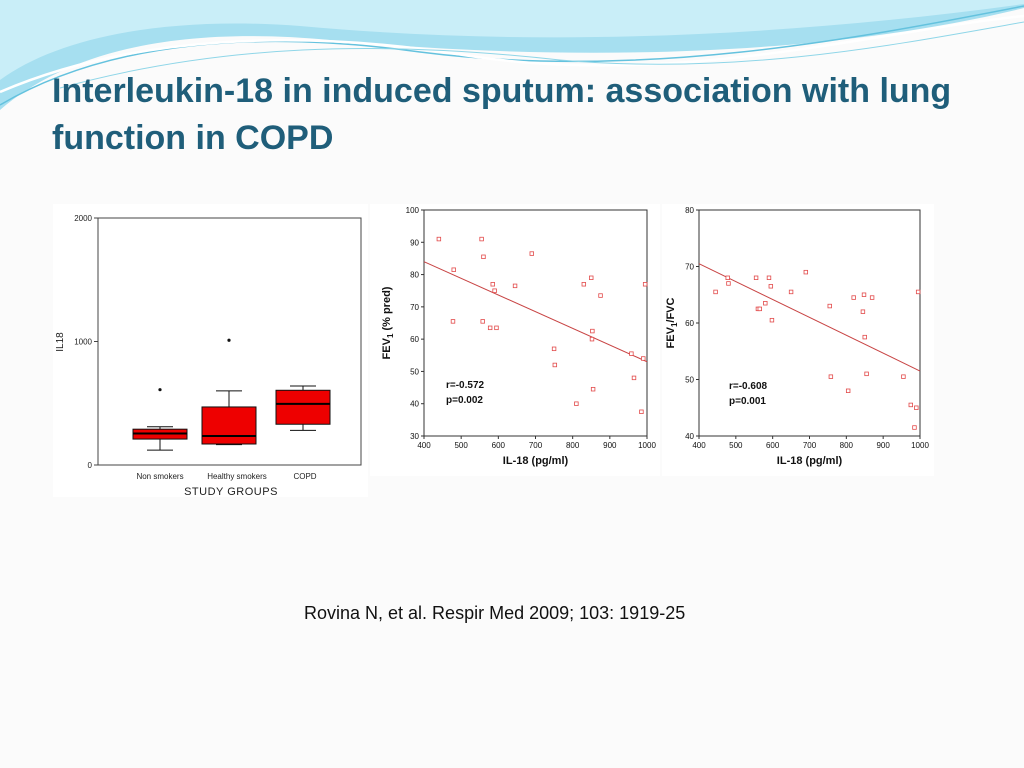 This screenshot has width=1024, height=768. Describe the element at coordinates (414, 436) in the screenshot. I see `y-tick-label: 30` at that location.